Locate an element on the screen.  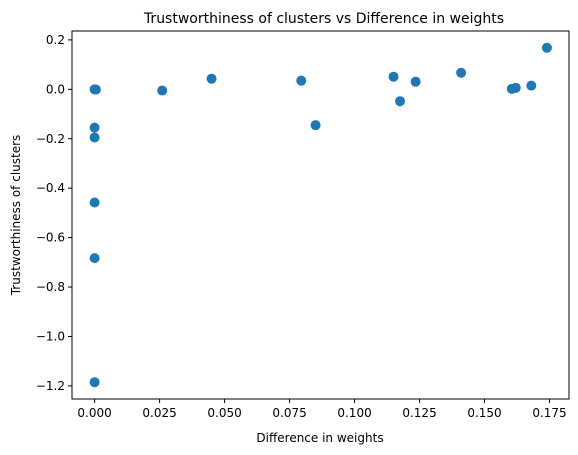
y-tick-label: −0.4 is located at coordinates (50, 188).